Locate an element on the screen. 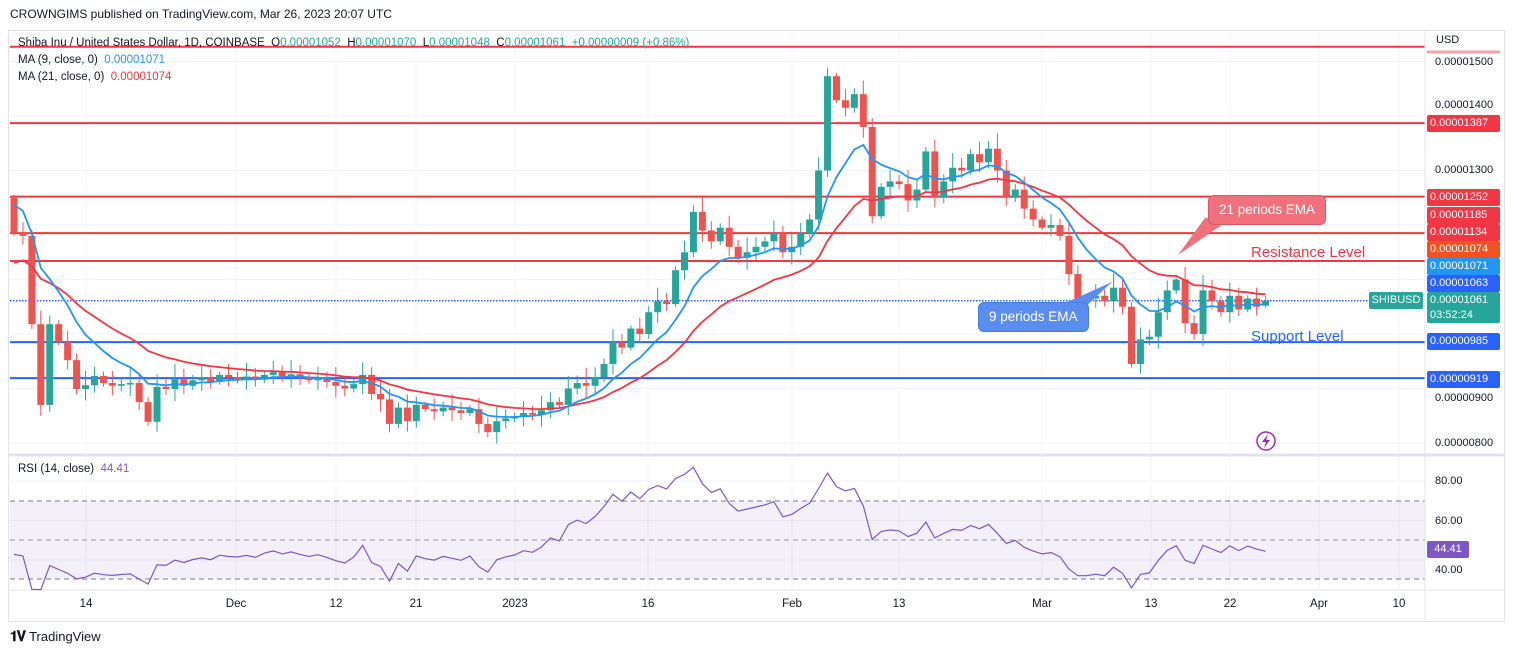 This screenshot has width=1514, height=655. ma9-label: MA (9, close, 0) is located at coordinates (58, 60).